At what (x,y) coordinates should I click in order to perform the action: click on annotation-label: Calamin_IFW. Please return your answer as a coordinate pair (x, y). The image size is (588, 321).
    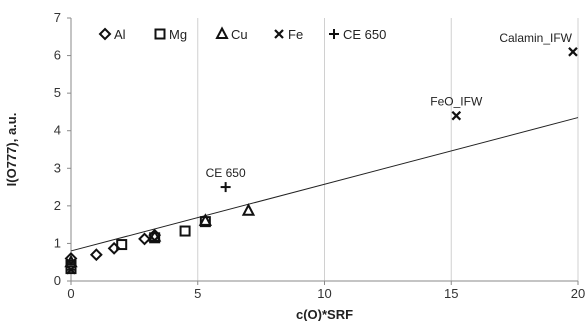
    Looking at the image, I should click on (535, 38).